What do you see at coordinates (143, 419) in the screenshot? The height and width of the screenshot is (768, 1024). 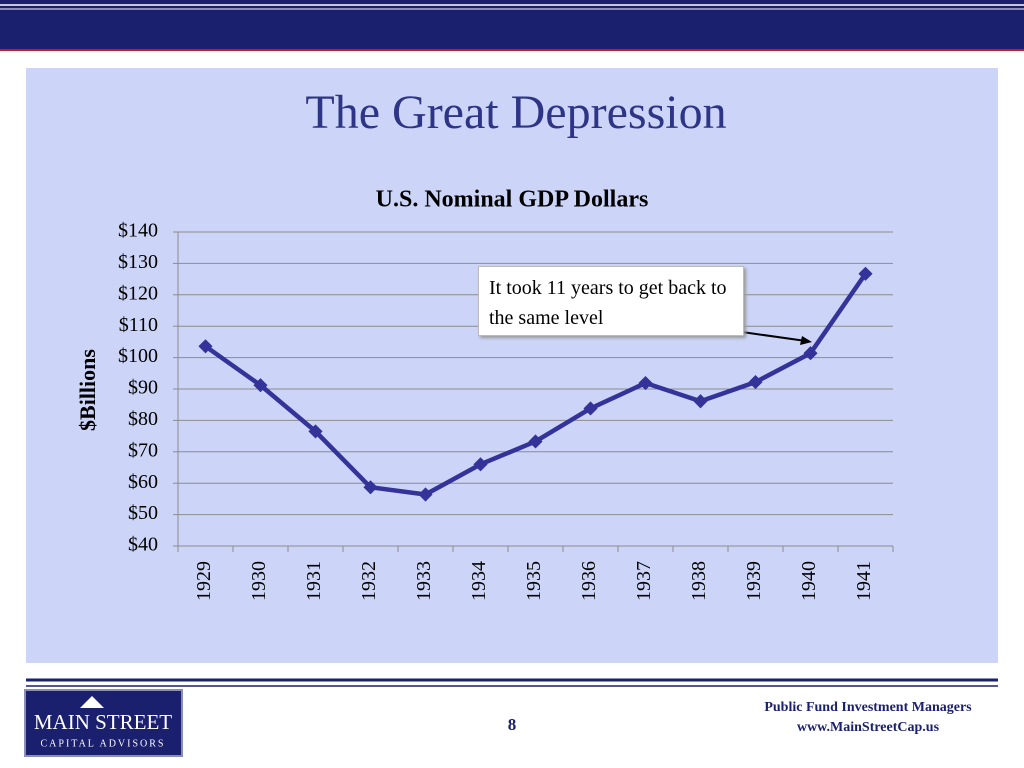 I see `y-tick-label: $80` at bounding box center [143, 419].